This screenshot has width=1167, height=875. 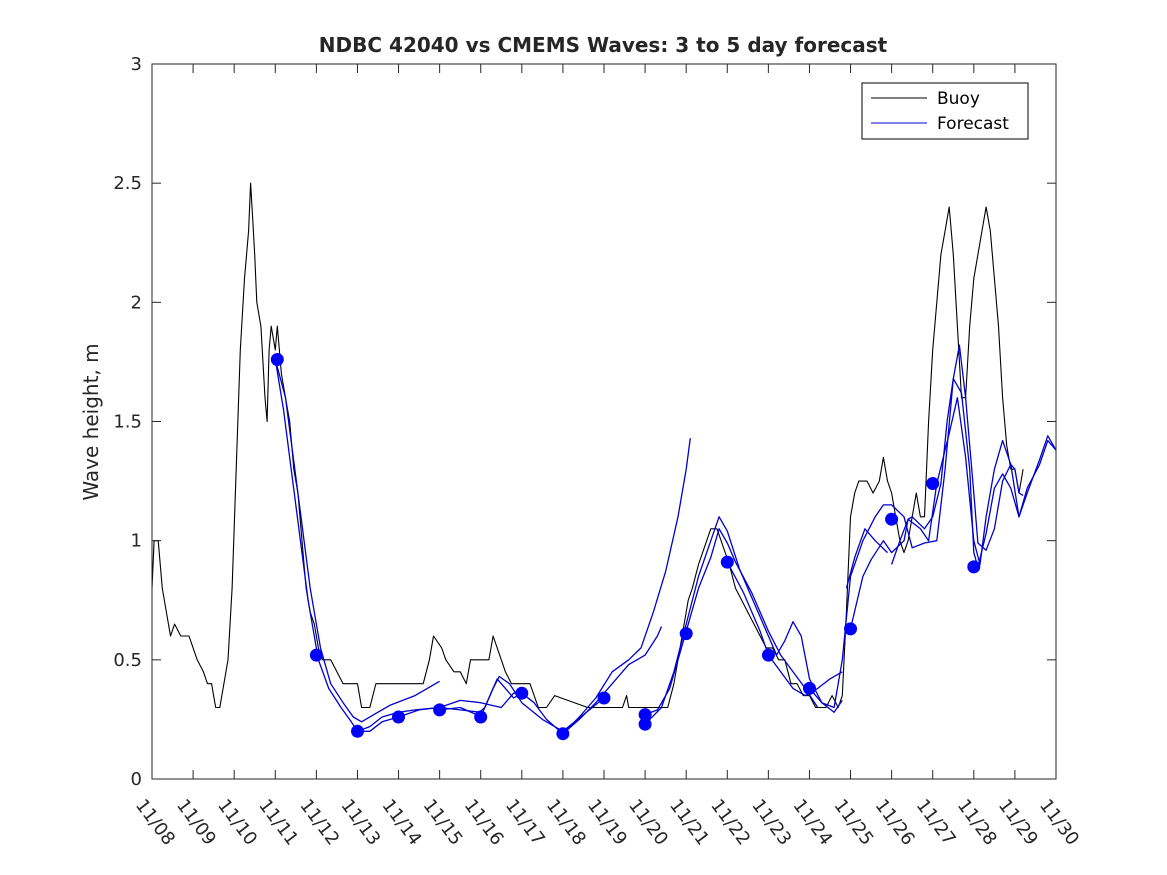 I want to click on x-tick-label: 11/09, so click(x=196, y=822).